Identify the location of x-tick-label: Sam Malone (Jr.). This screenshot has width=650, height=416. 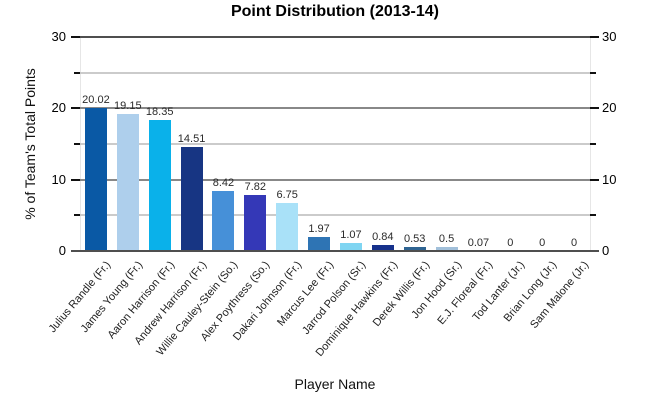
(560, 295).